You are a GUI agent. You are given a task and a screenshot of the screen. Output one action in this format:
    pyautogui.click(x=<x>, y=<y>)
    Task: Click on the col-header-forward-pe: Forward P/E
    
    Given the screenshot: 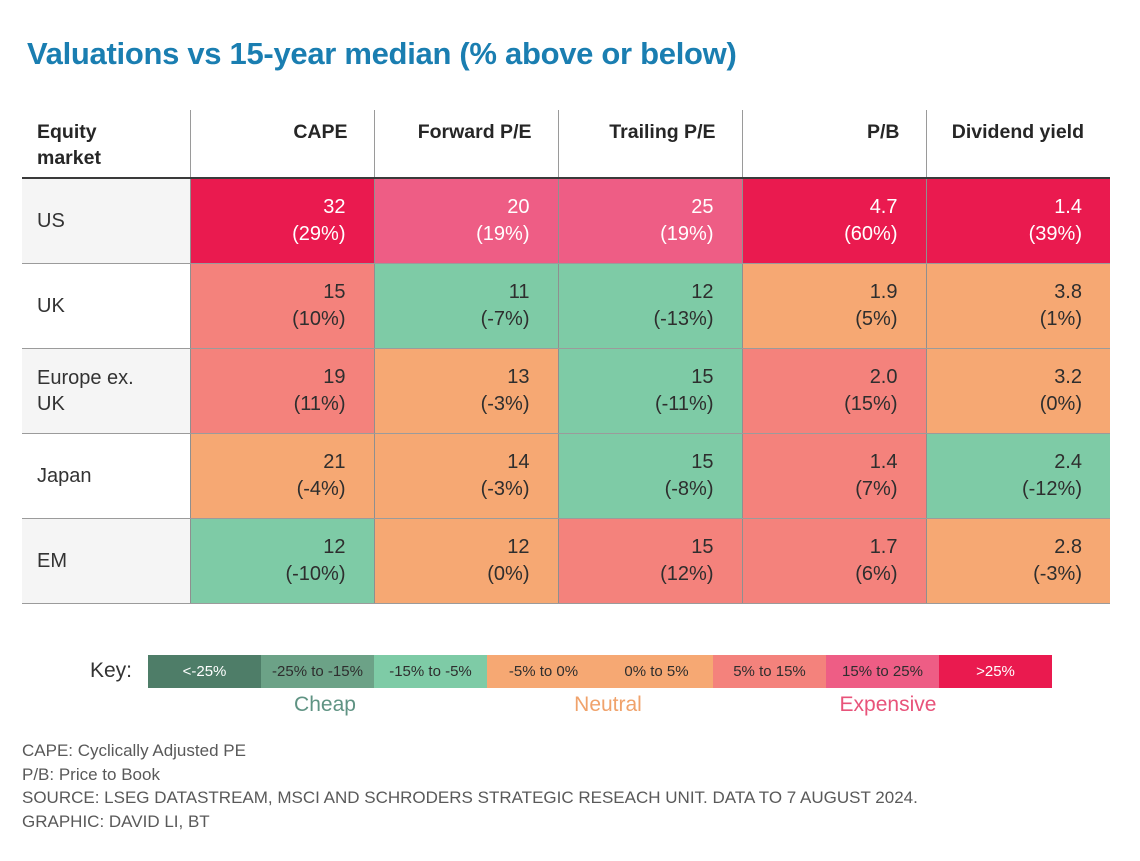 What is the action you would take?
    pyautogui.click(x=465, y=144)
    